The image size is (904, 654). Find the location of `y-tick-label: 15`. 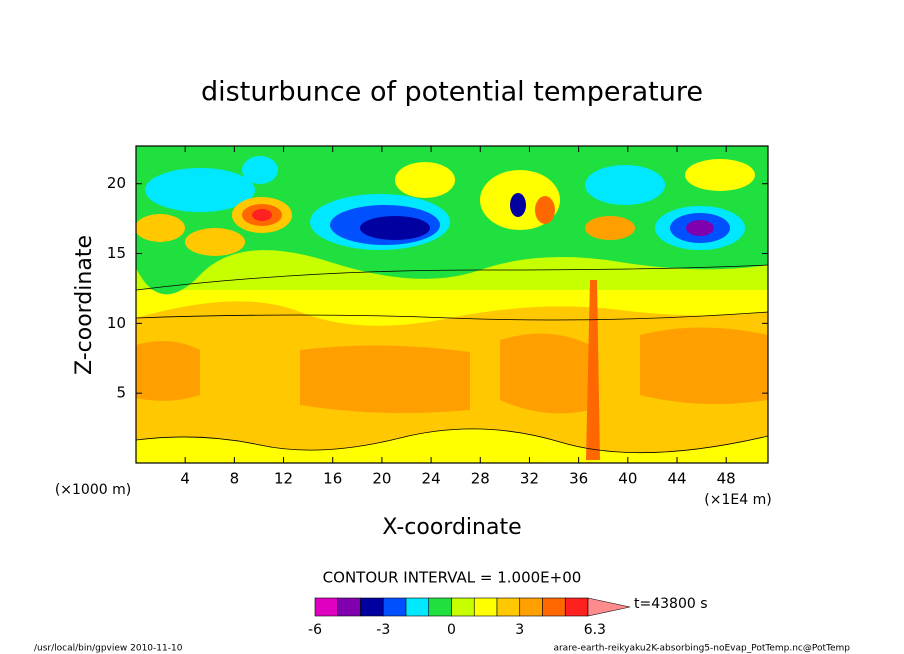

y-tick-label: 15 is located at coordinates (116, 253).